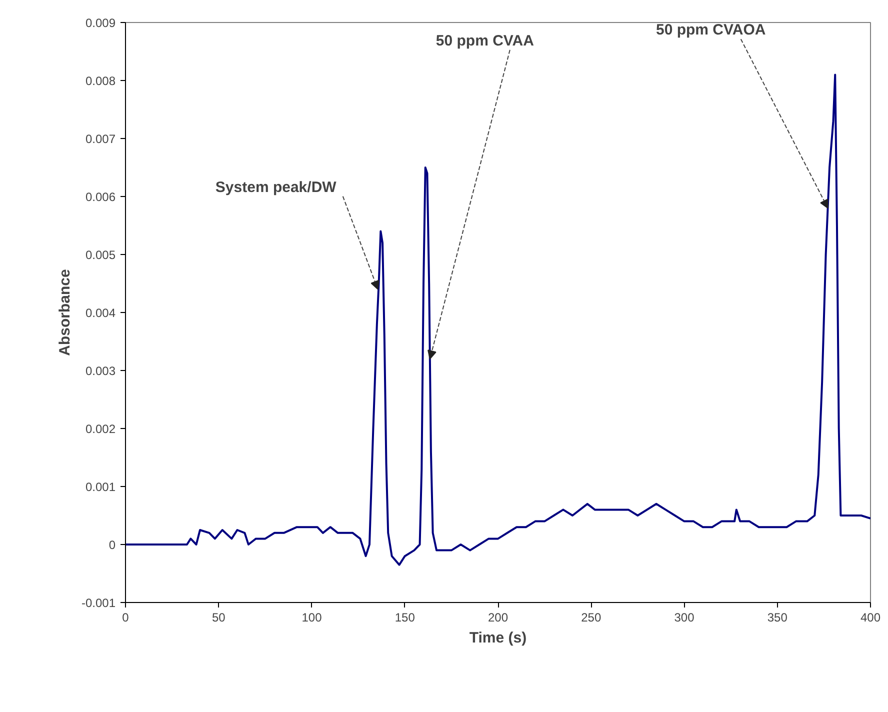 The image size is (888, 712). I want to click on x-tick-label: 200, so click(498, 617).